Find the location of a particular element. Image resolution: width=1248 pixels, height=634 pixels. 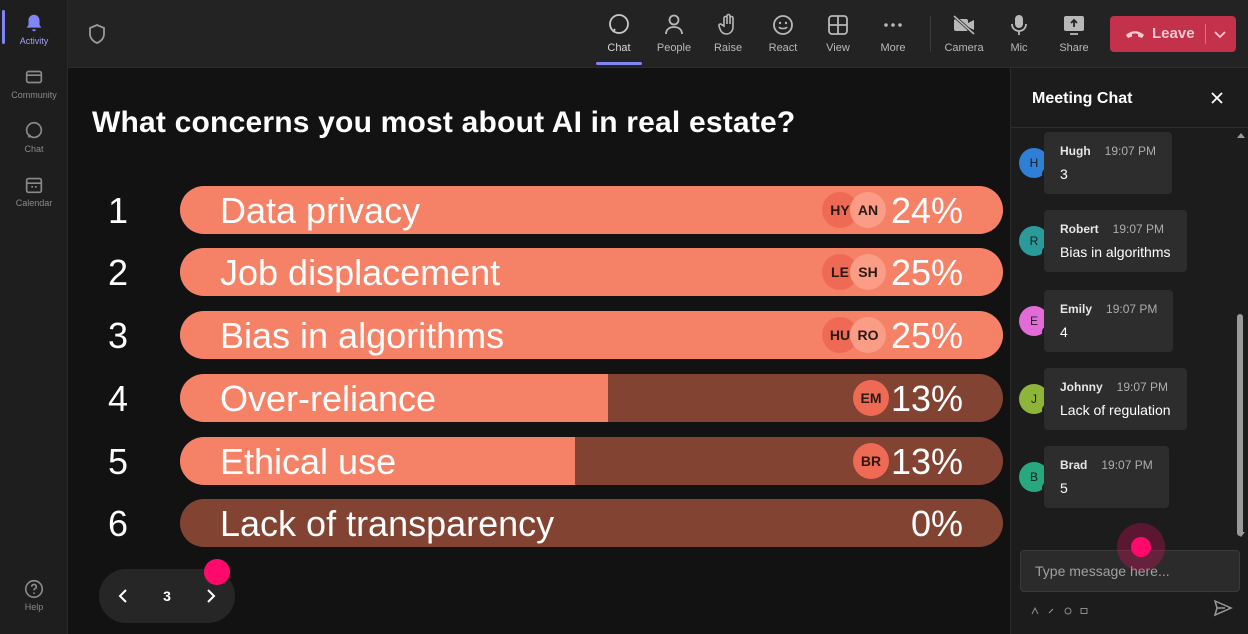

poll-option-label: Bias in algorithms is located at coordinates (362, 335).